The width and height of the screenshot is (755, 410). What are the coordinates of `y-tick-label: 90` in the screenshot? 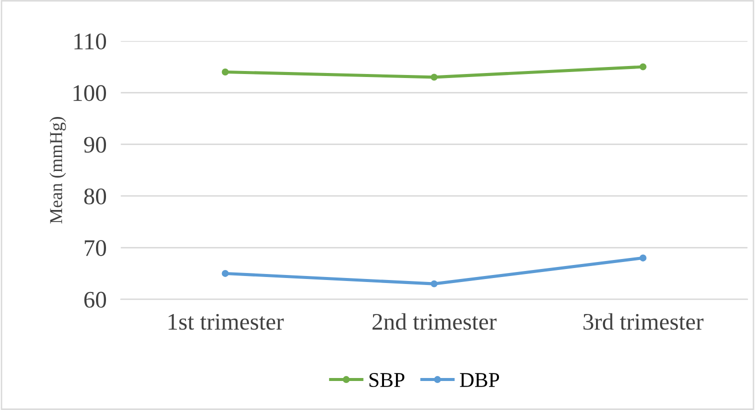 It's located at (95, 144).